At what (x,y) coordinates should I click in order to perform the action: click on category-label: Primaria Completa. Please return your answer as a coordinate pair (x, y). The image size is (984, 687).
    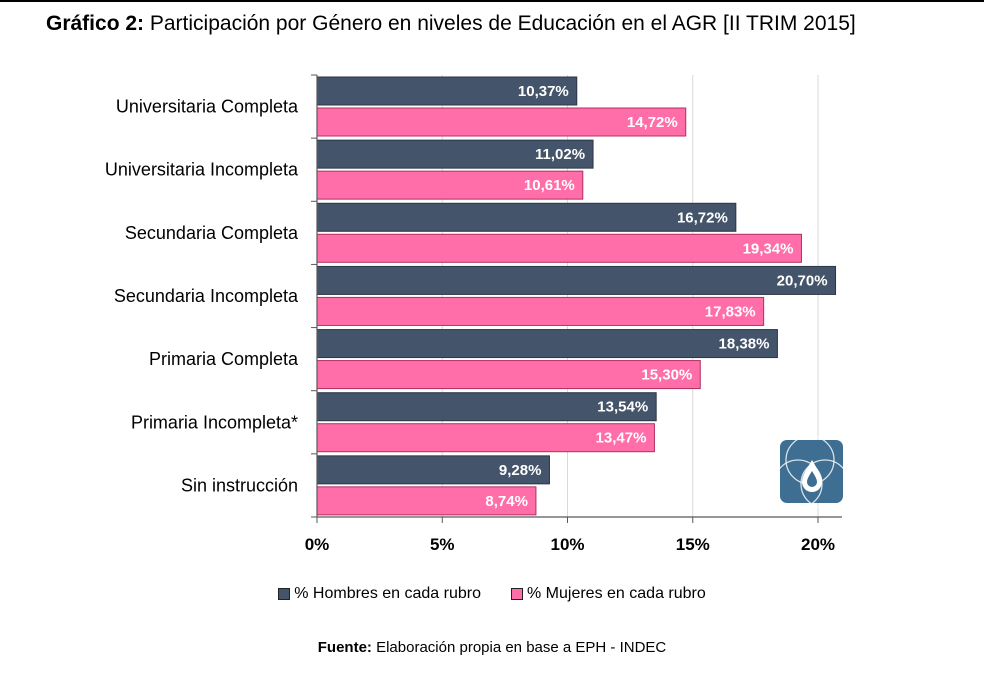
    Looking at the image, I should click on (224, 359).